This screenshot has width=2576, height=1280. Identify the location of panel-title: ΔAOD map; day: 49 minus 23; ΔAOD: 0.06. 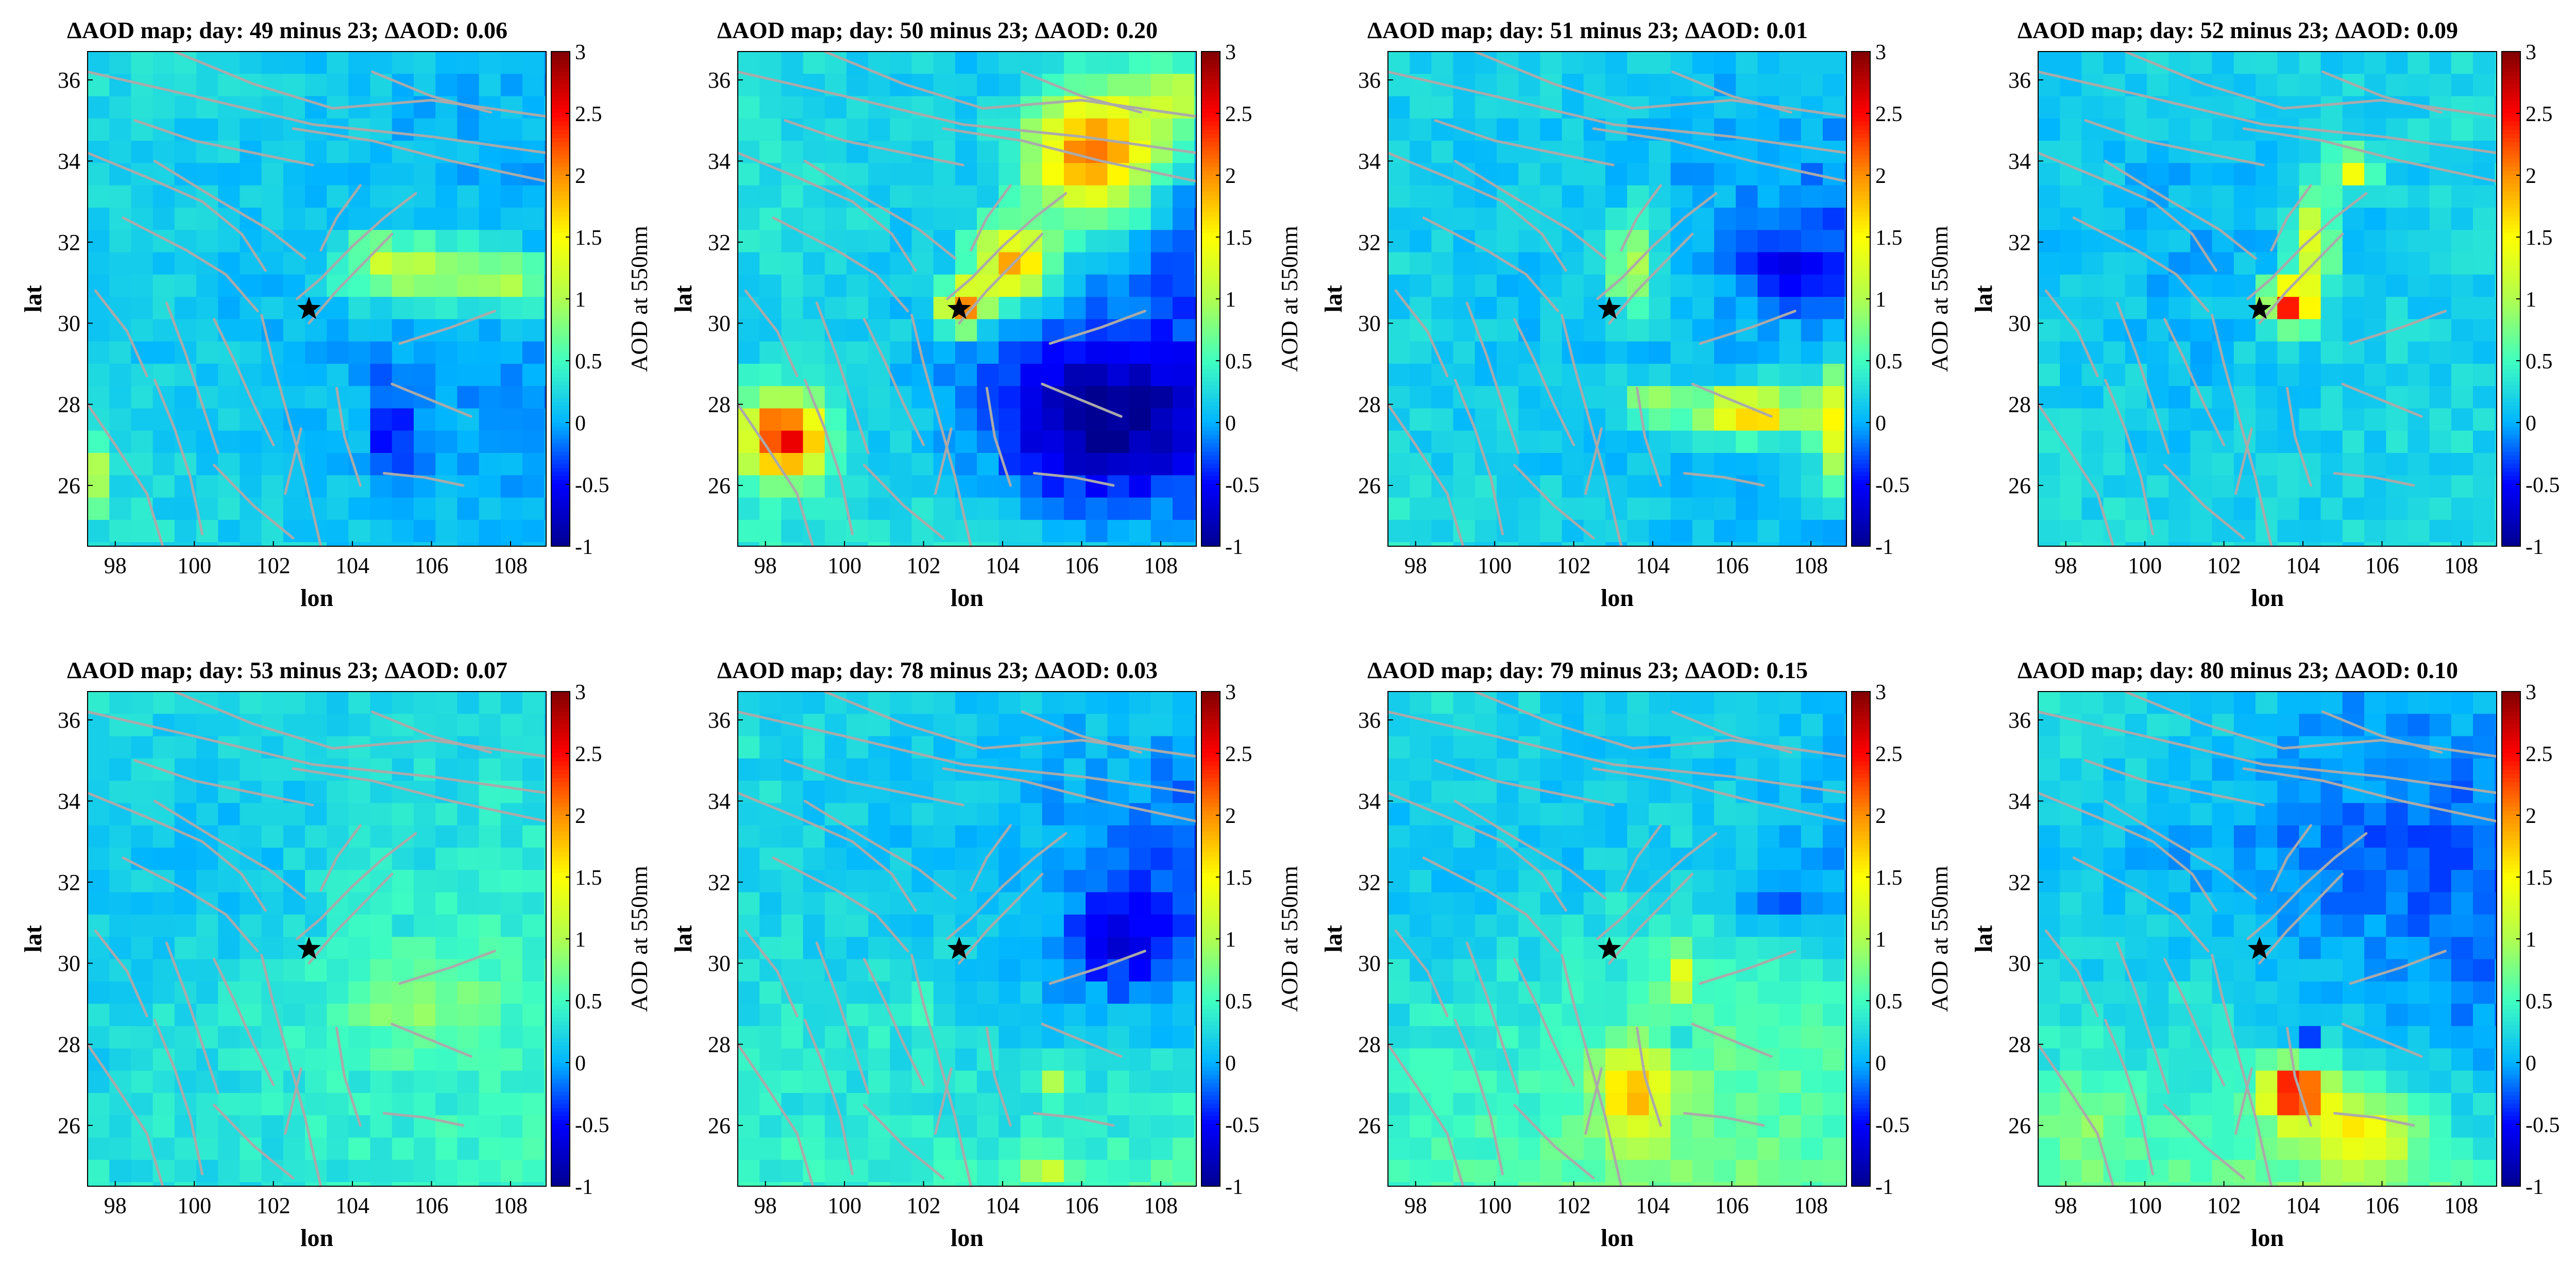
(287, 30).